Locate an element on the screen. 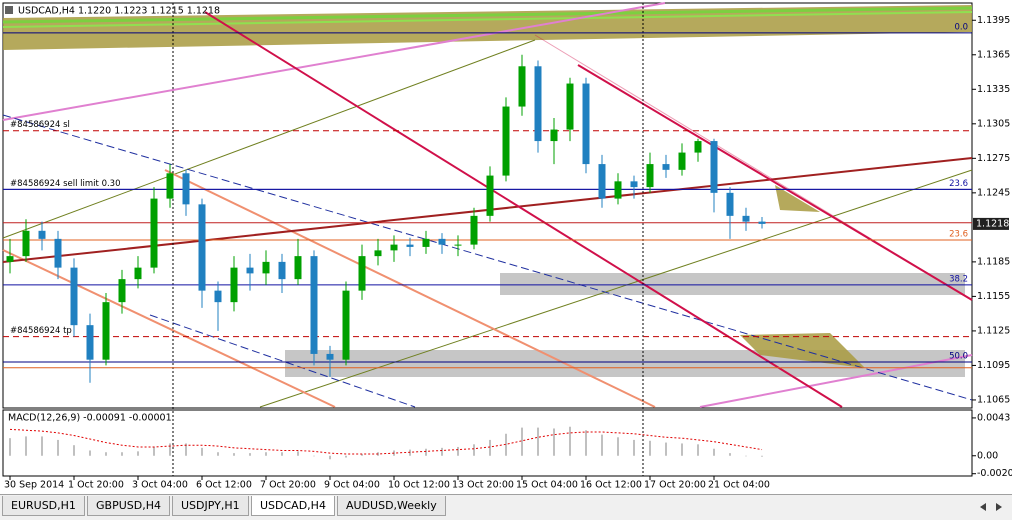 The width and height of the screenshot is (1012, 520). y-tick-label: 1.1365 is located at coordinates (993, 54).